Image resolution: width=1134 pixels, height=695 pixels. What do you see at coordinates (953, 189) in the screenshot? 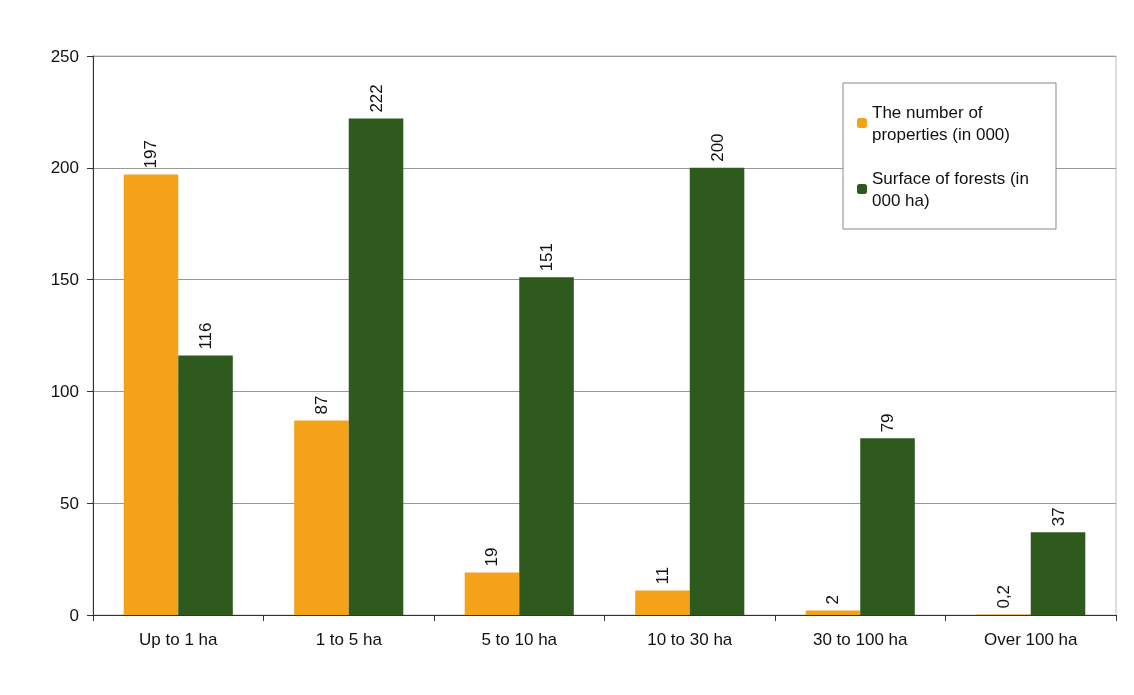
I see `legend-label: Surface of forests (in 000 ha)` at bounding box center [953, 189].